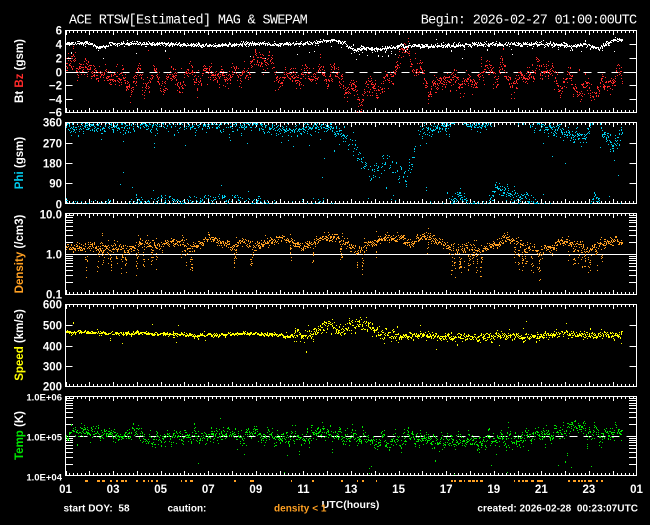  Describe the element at coordinates (160, 490) in the screenshot. I see `svg-text: 05` at that location.